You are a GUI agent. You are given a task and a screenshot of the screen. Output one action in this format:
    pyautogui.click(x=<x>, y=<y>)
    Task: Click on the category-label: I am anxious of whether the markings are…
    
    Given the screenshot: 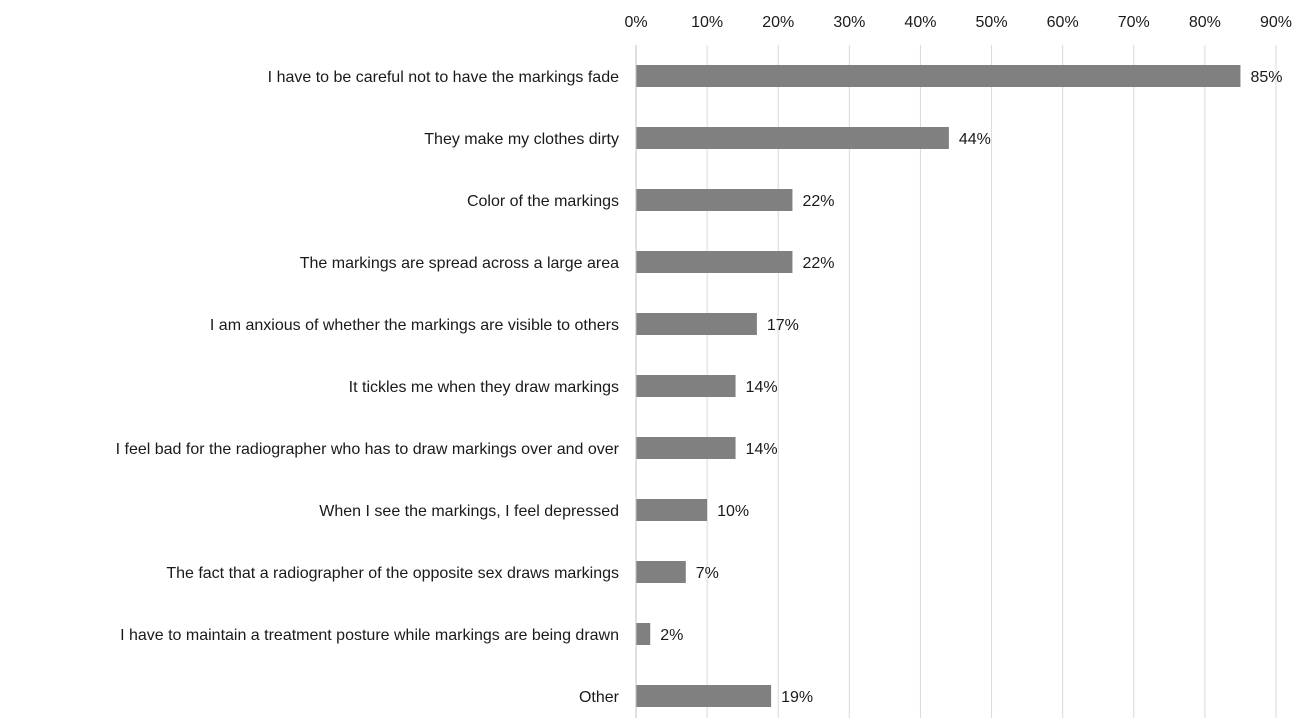 What is the action you would take?
    pyautogui.click(x=414, y=325)
    